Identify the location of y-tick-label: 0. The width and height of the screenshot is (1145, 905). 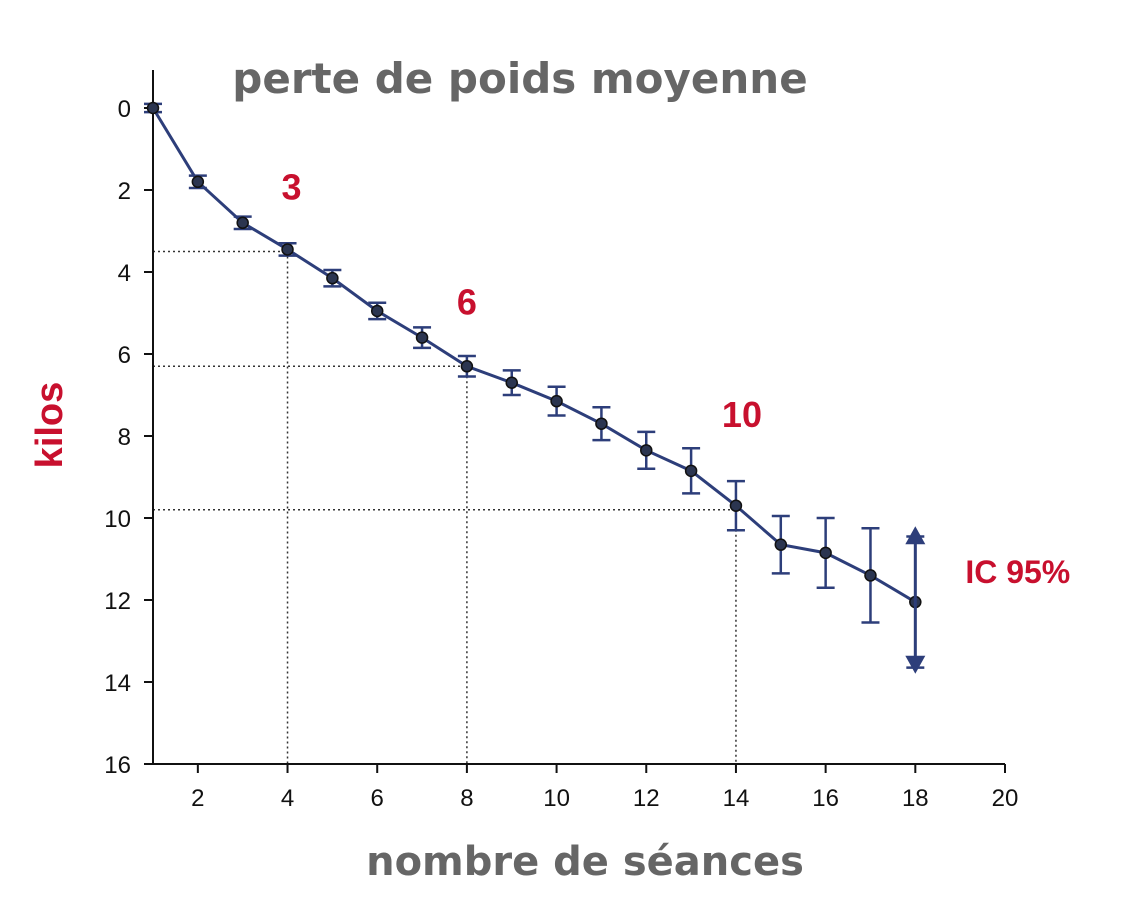
(124, 109).